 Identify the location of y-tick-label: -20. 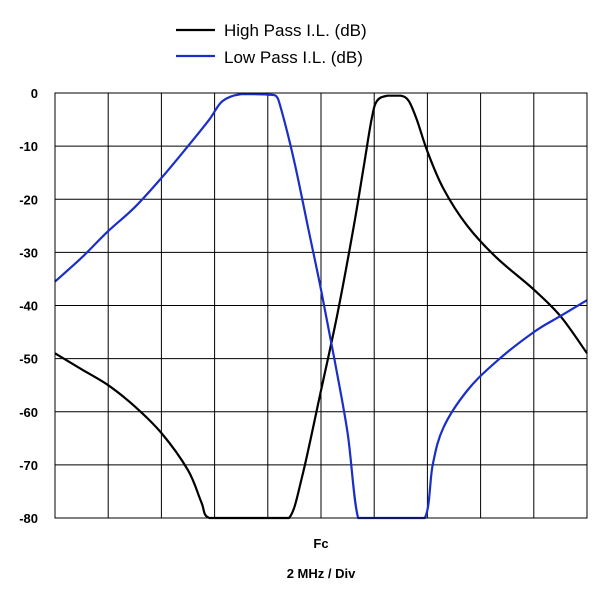
(28, 199).